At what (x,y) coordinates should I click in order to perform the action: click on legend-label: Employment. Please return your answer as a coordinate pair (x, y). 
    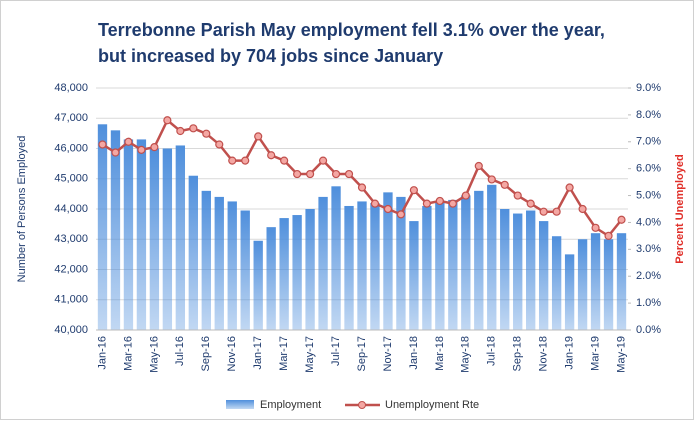
    Looking at the image, I should click on (290, 405).